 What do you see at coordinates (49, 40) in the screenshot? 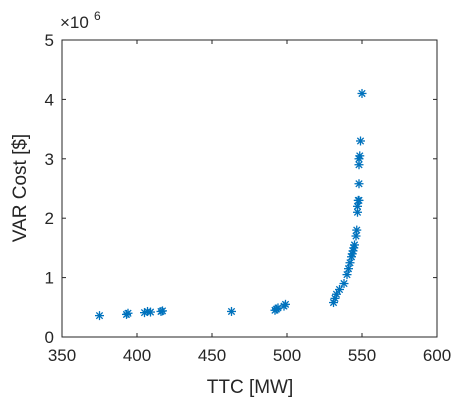
I see `y-tick-label: 5` at bounding box center [49, 40].